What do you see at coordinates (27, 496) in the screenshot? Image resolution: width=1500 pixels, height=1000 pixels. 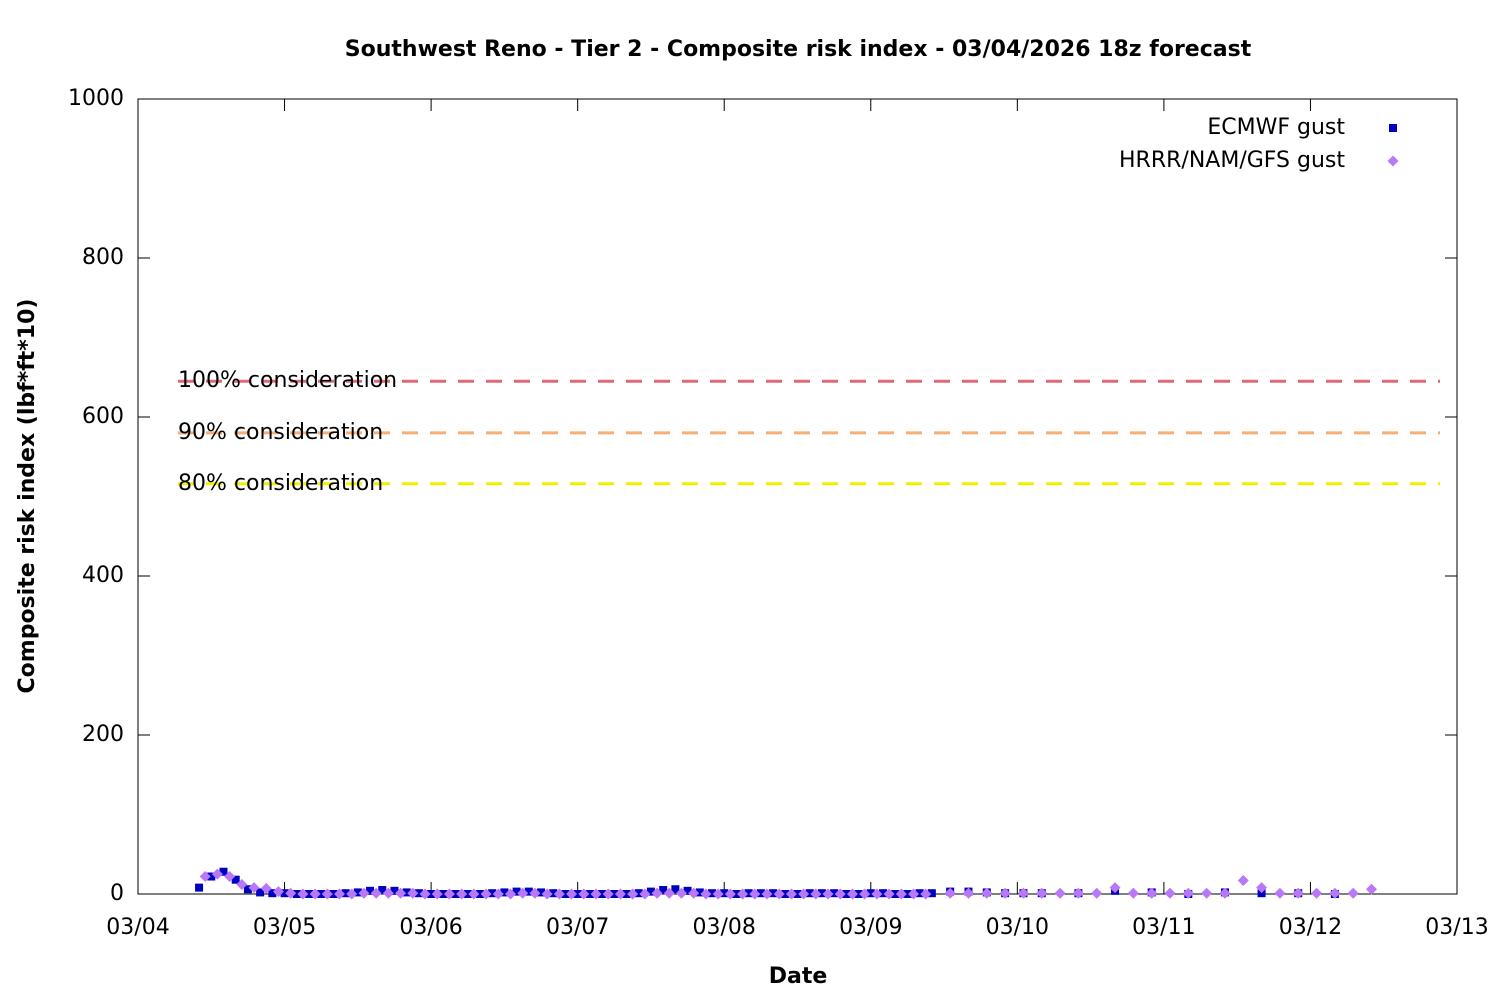 I see `y-axis-label: Composite risk index (lbf*ft*10)` at bounding box center [27, 496].